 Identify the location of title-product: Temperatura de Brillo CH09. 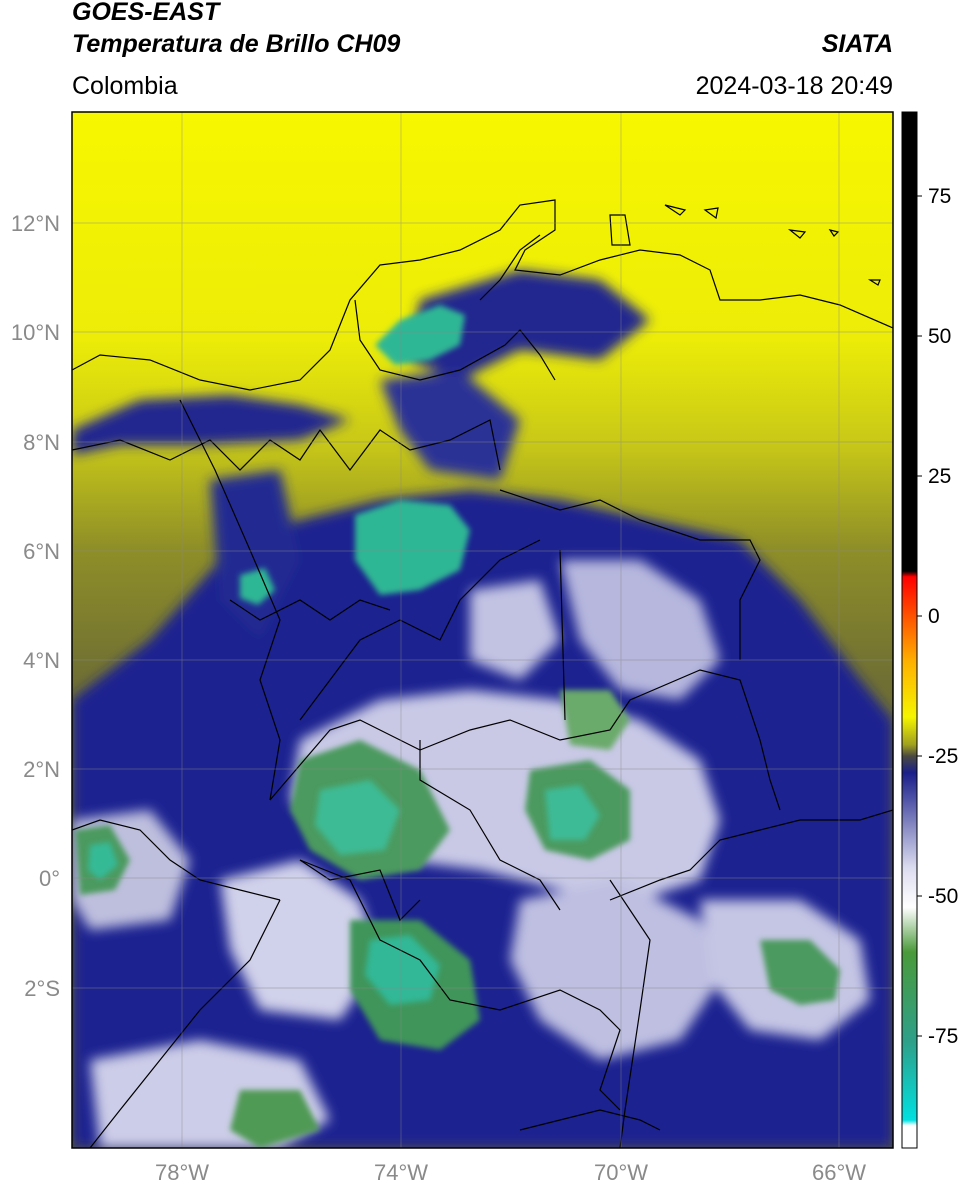
(236, 44).